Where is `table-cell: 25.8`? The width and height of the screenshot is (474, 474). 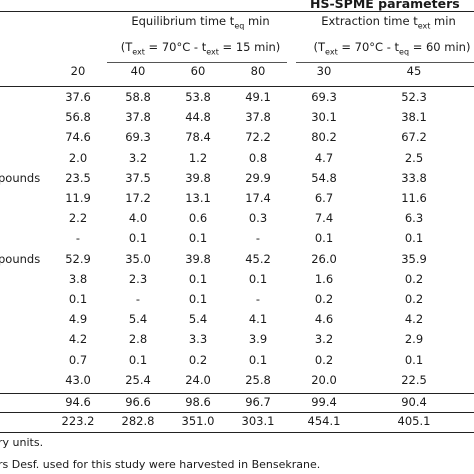
table-cell: 25.8 is located at coordinates (258, 379).